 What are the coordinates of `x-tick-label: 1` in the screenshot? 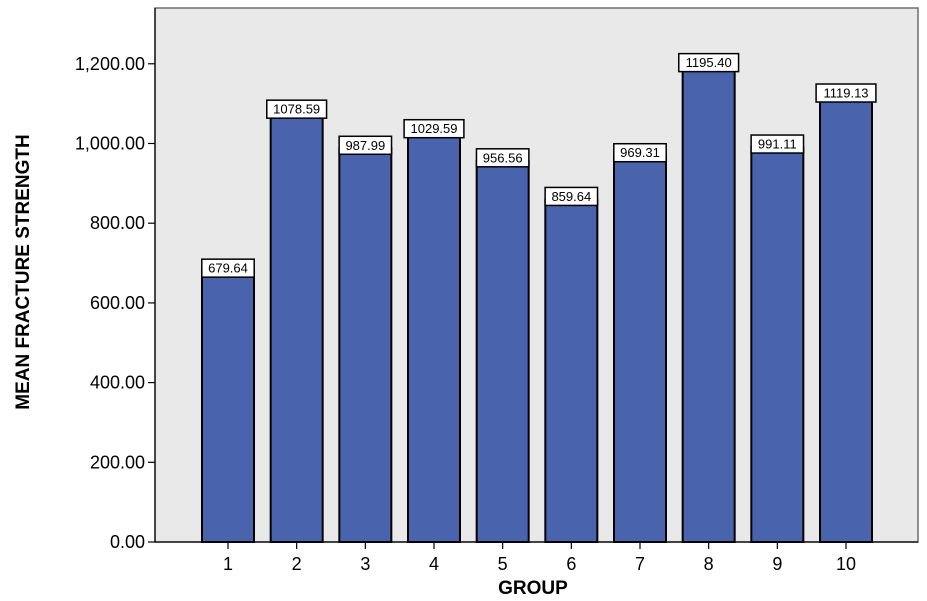 It's located at (228, 564).